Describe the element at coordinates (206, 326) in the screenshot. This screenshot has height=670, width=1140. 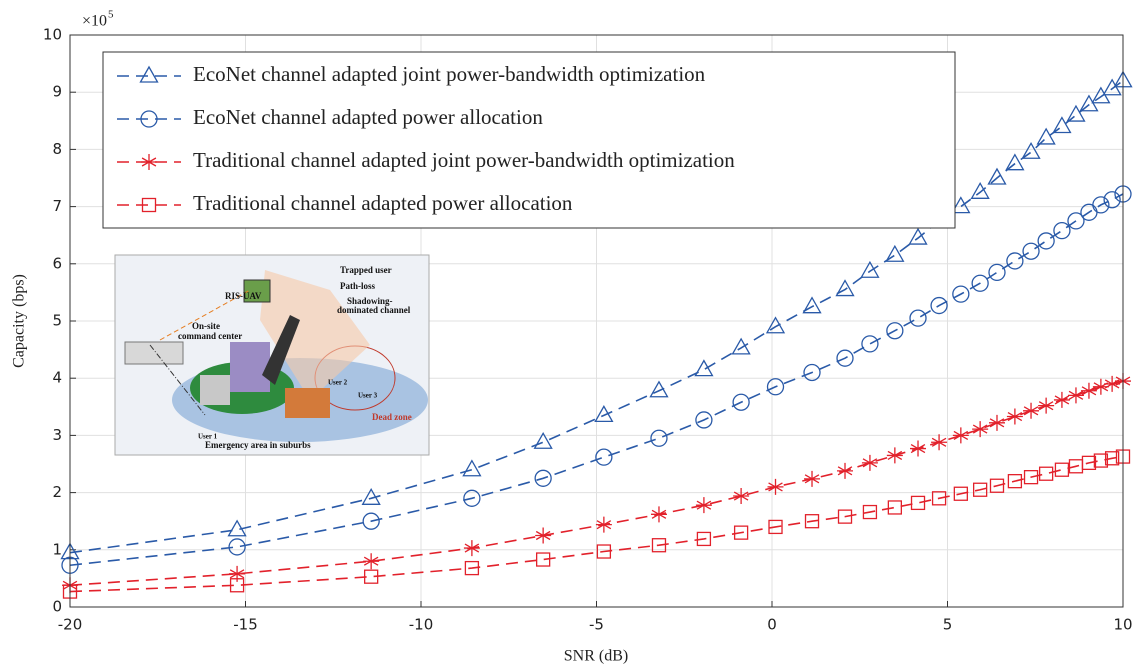
I see `inset-label: On-site` at that location.